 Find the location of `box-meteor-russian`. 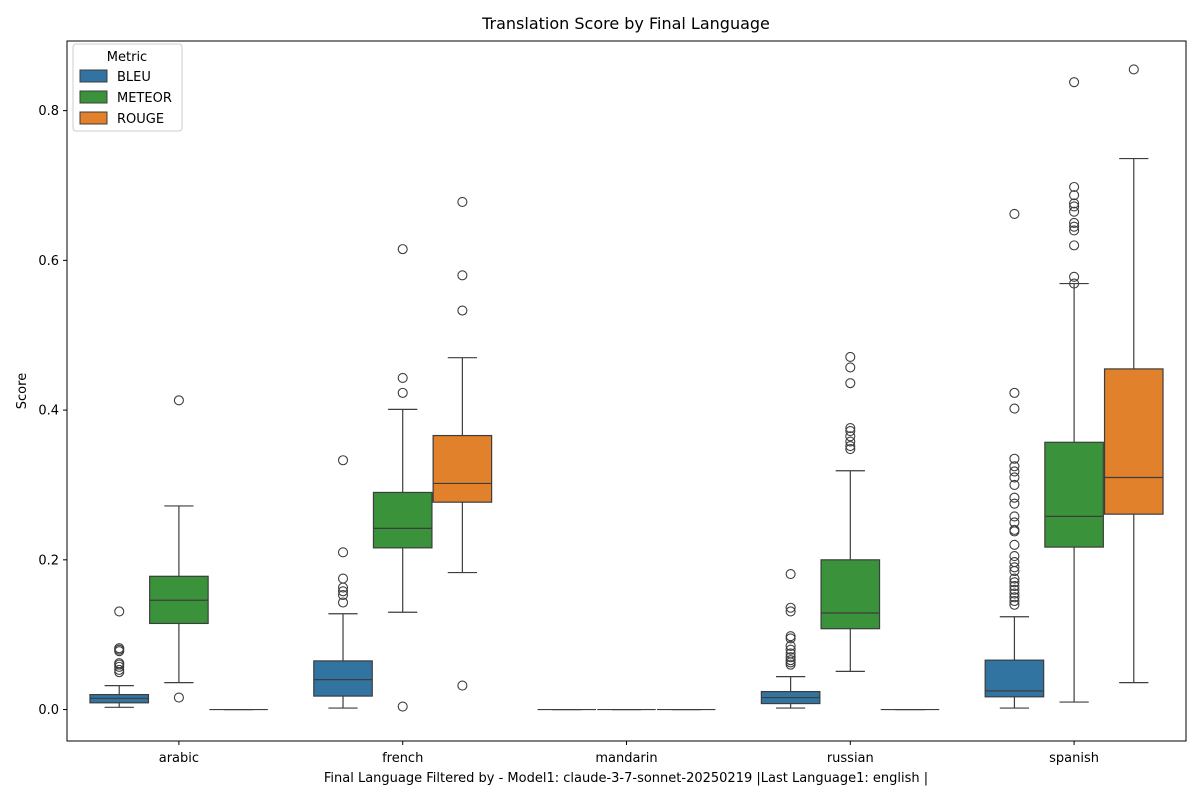

box-meteor-russian is located at coordinates (850, 511).